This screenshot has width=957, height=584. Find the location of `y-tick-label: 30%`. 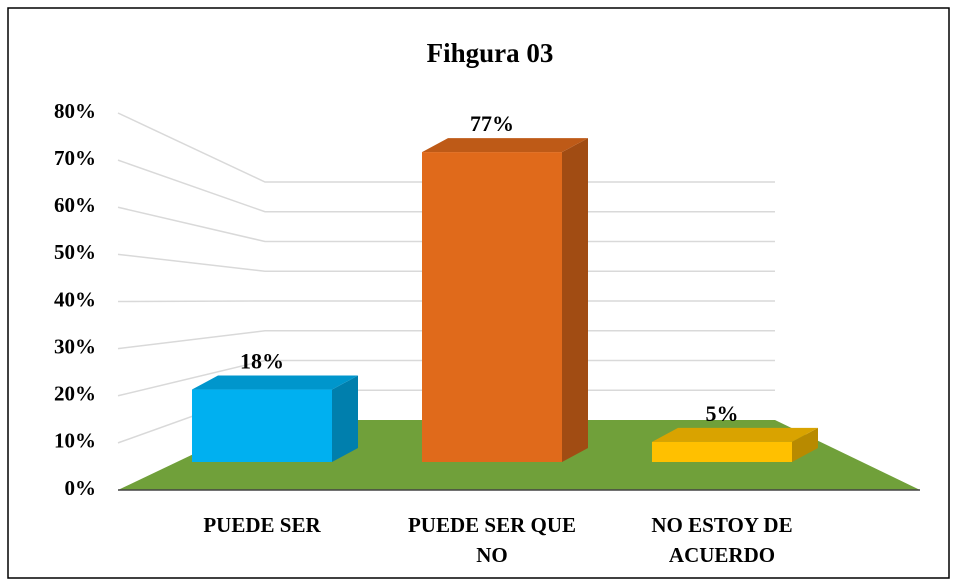

y-tick-label: 30% is located at coordinates (75, 346).